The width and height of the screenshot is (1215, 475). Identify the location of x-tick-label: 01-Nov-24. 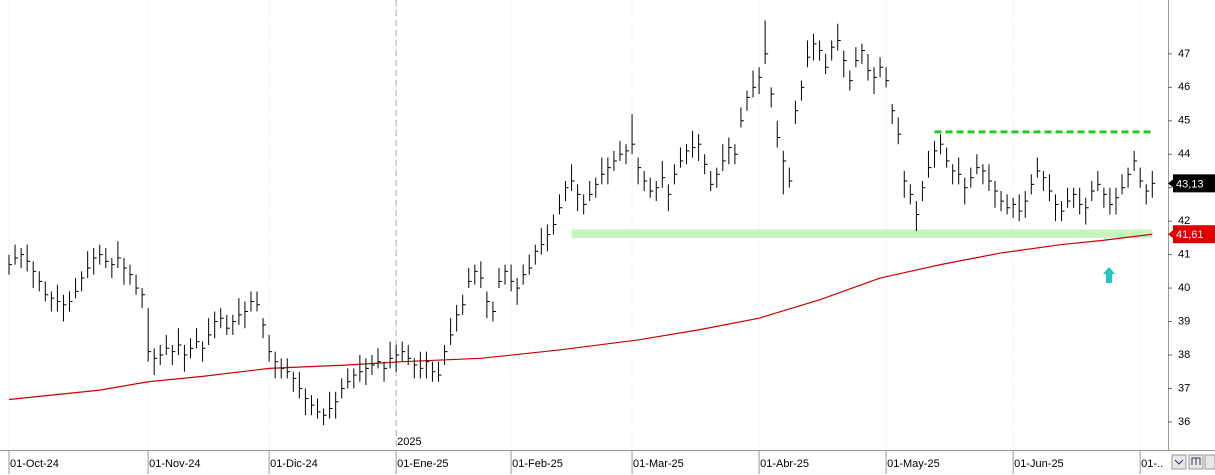
(174, 464).